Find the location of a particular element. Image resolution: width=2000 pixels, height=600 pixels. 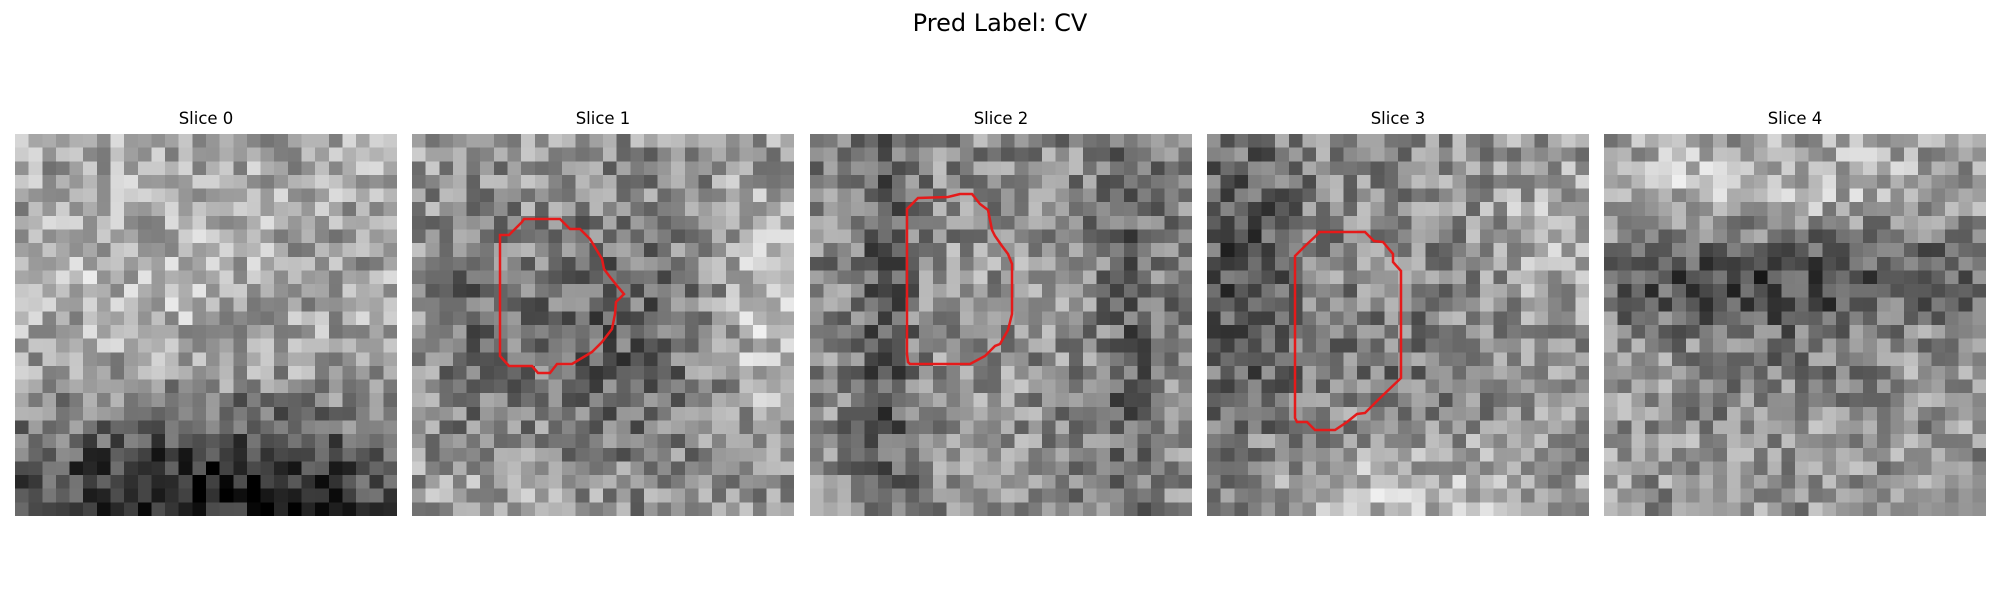

slice-title-2: Slice 2 is located at coordinates (1001, 118).